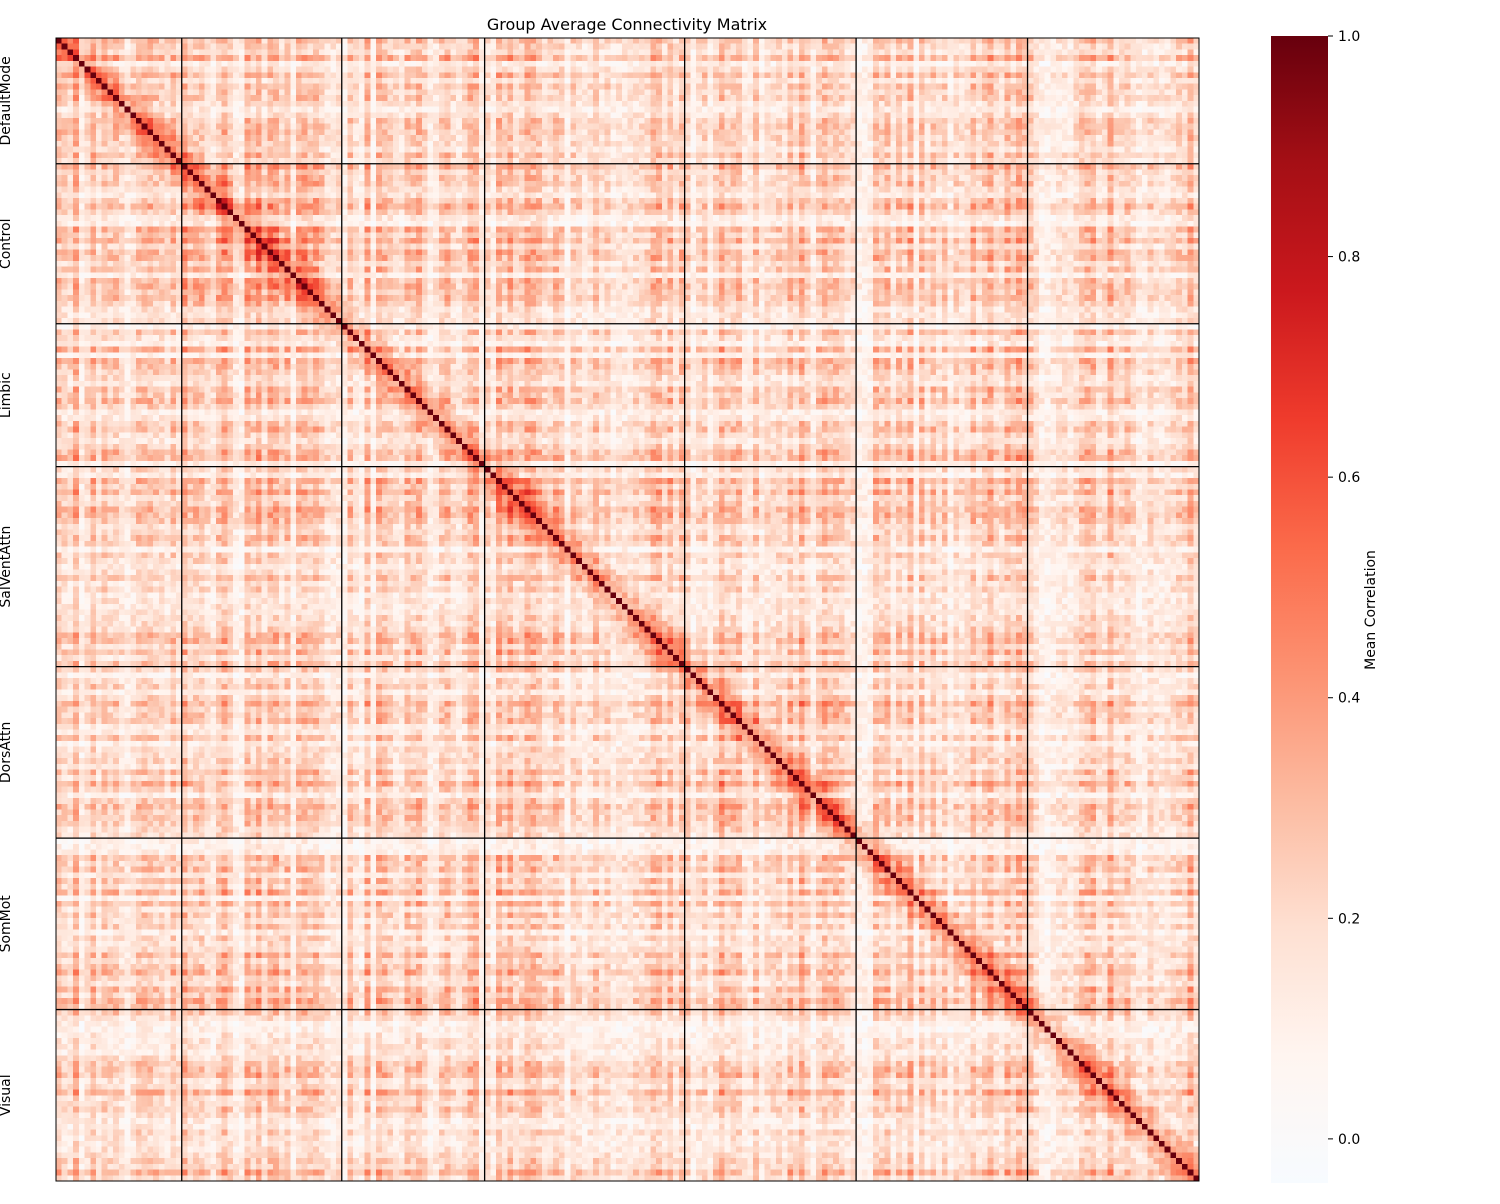  What do you see at coordinates (1349, 699) in the screenshot?
I see `colorbar-tick-label: 0.4` at bounding box center [1349, 699].